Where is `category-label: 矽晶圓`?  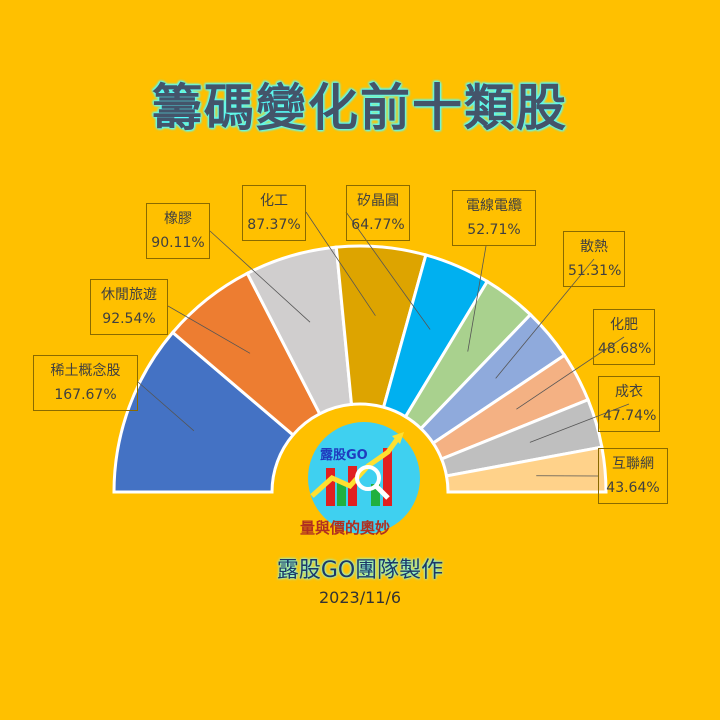
category-label: 矽晶圓 is located at coordinates (378, 201).